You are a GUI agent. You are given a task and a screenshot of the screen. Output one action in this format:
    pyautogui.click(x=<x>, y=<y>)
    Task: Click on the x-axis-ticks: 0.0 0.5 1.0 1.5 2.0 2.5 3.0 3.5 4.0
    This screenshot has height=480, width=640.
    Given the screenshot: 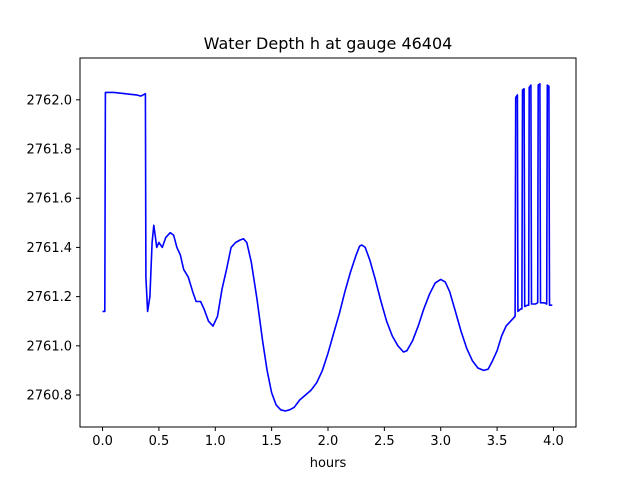 What is the action you would take?
    pyautogui.click(x=328, y=438)
    